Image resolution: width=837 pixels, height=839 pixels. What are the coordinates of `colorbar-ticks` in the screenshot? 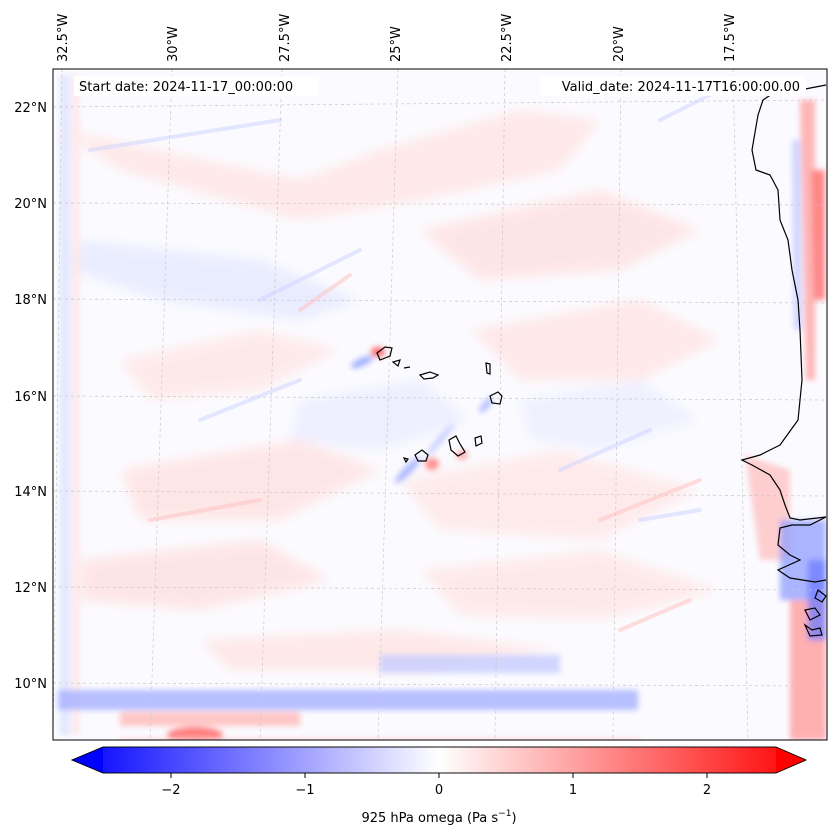 It's located at (439, 775).